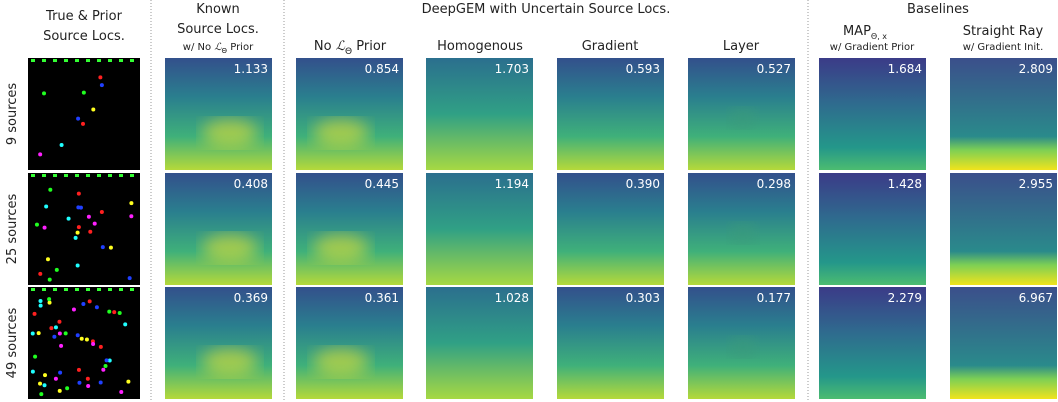 Image resolution: width=1058 pixels, height=402 pixels. Describe the element at coordinates (512, 184) in the screenshot. I see `score: 1.194` at that location.